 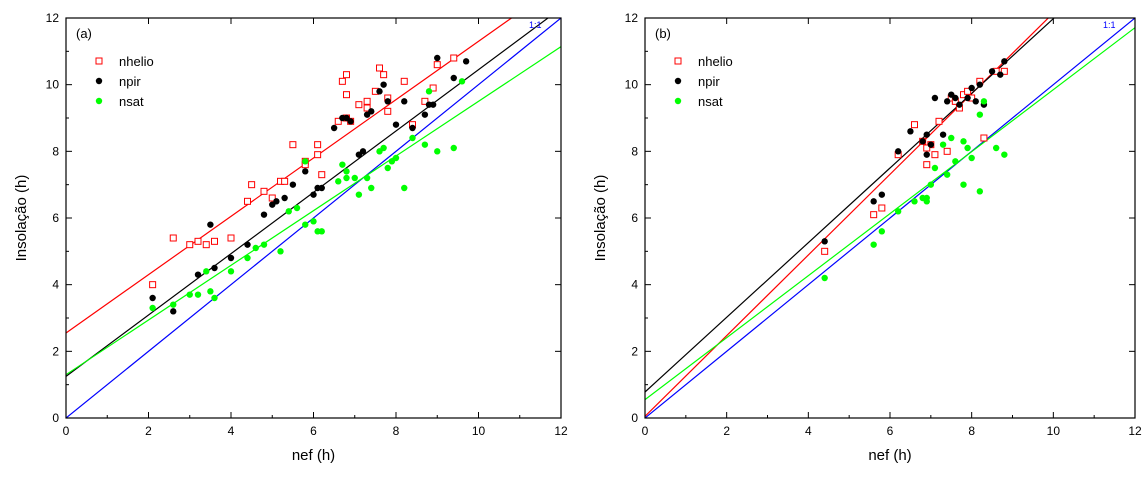 What do you see at coordinates (136, 61) in the screenshot?
I see `legend-label-nhelio: nhelio` at bounding box center [136, 61].